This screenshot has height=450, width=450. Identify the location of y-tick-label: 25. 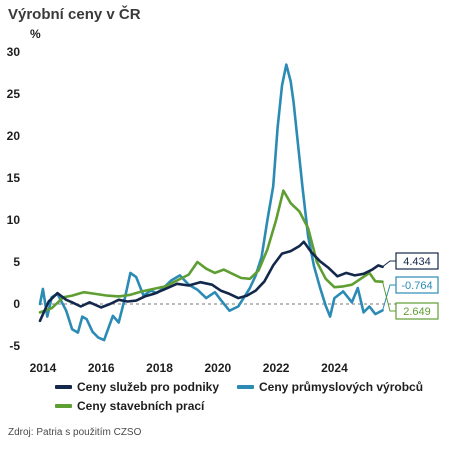
(14, 94).